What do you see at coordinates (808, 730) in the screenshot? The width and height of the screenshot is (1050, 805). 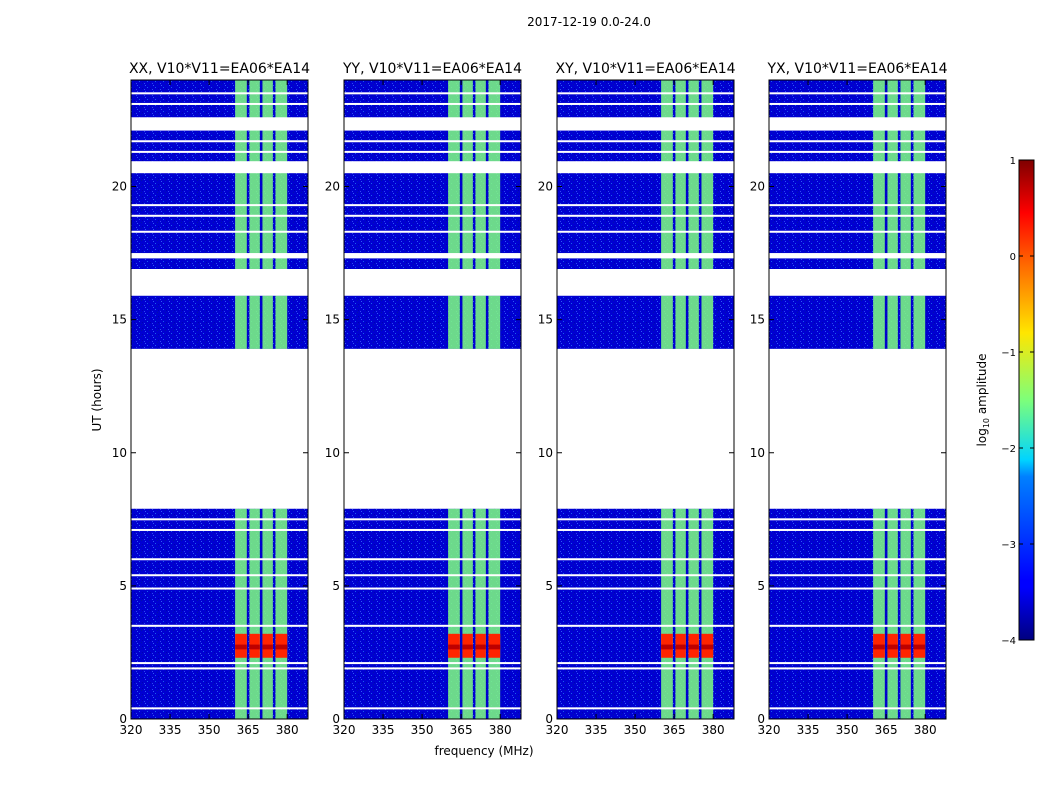 I see `x-tick-label: 335` at bounding box center [808, 730].